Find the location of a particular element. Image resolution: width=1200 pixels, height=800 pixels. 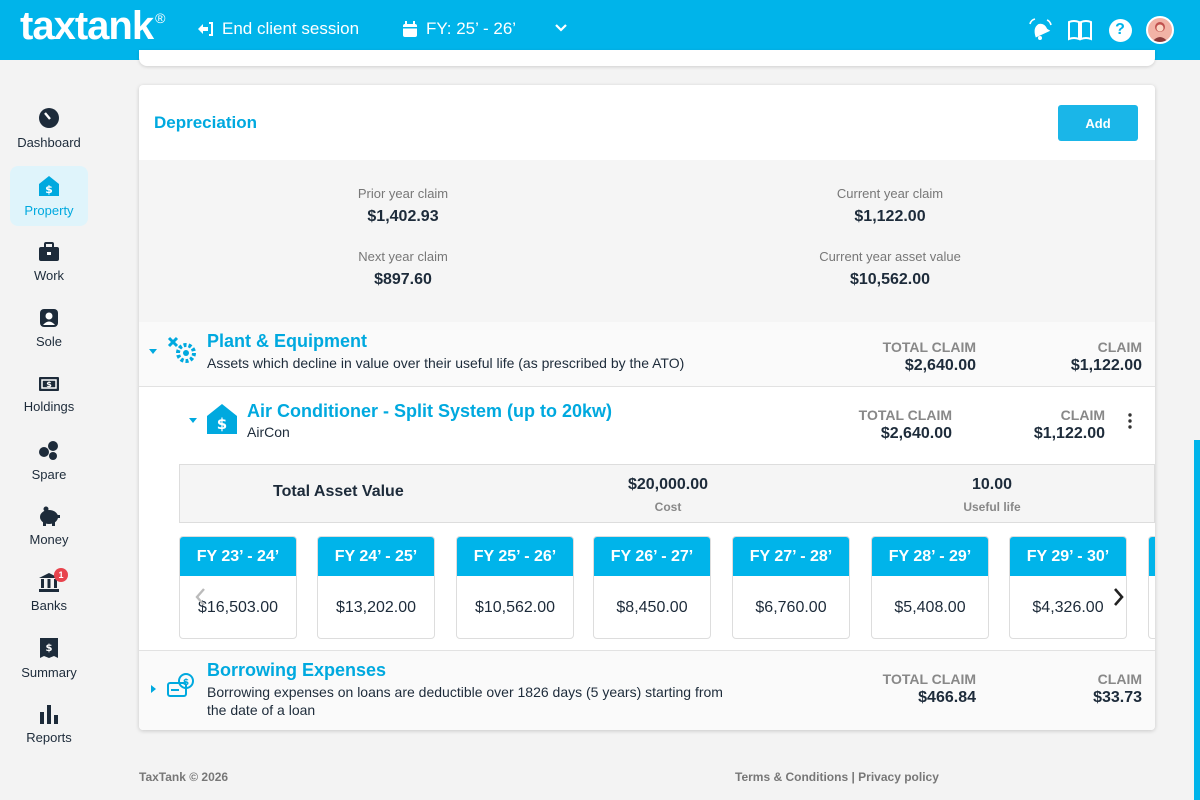

more-options-icon is located at coordinates (1130, 421).